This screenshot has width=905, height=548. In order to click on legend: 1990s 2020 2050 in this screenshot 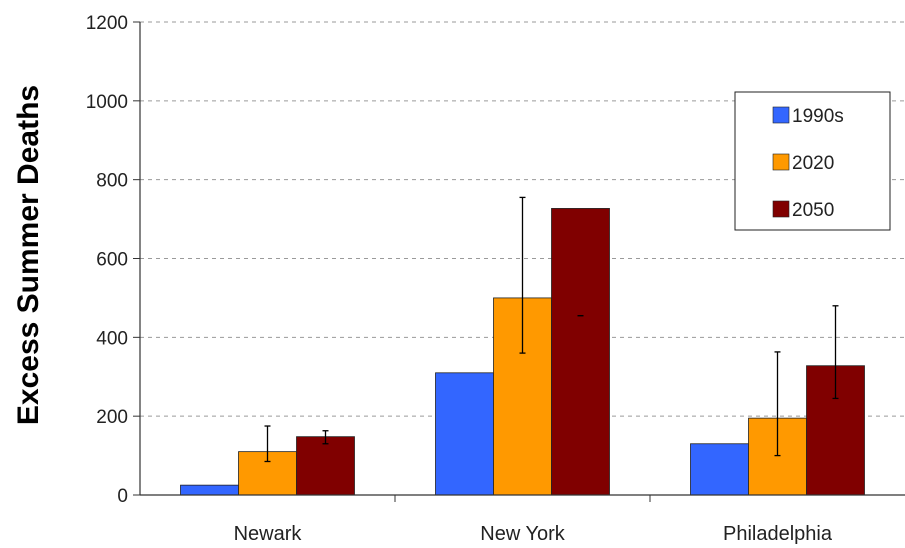, I will do `click(812, 161)`.